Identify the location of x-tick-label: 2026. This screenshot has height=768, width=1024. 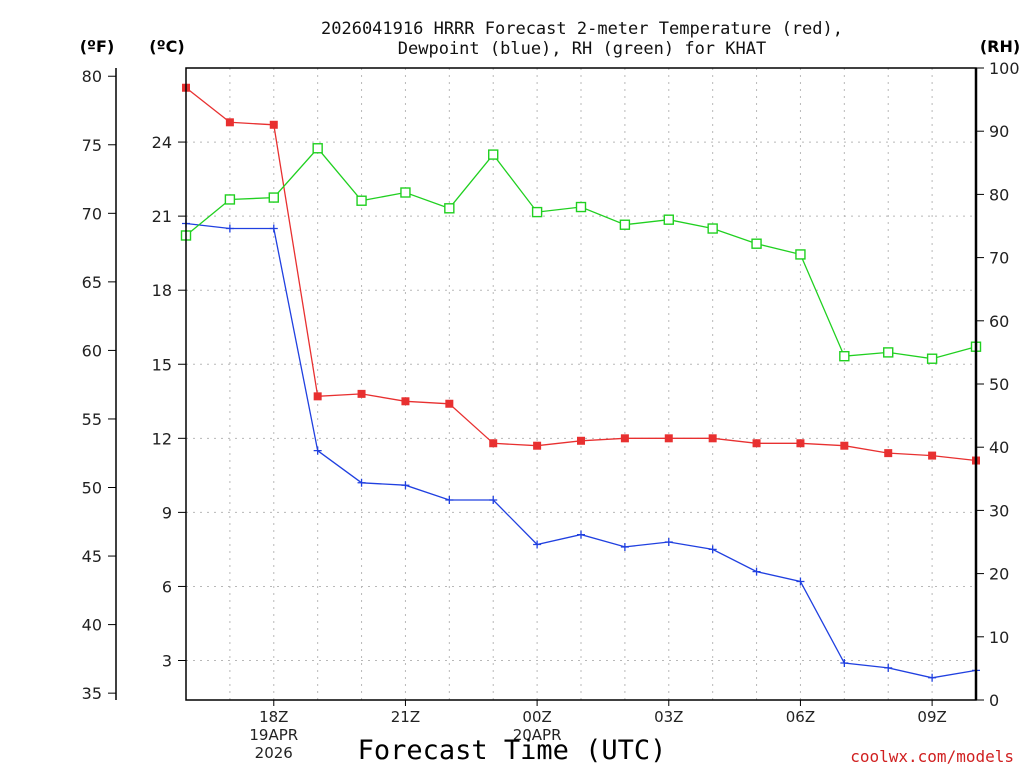
(274, 753).